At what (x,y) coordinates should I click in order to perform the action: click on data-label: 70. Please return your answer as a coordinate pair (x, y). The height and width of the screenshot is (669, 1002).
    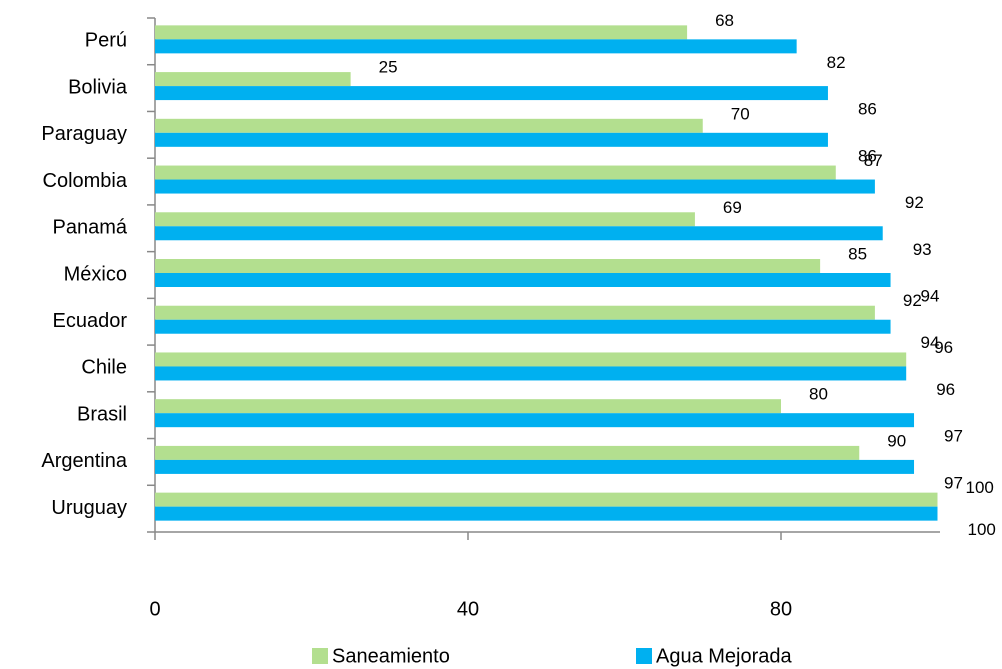
    Looking at the image, I should click on (740, 113).